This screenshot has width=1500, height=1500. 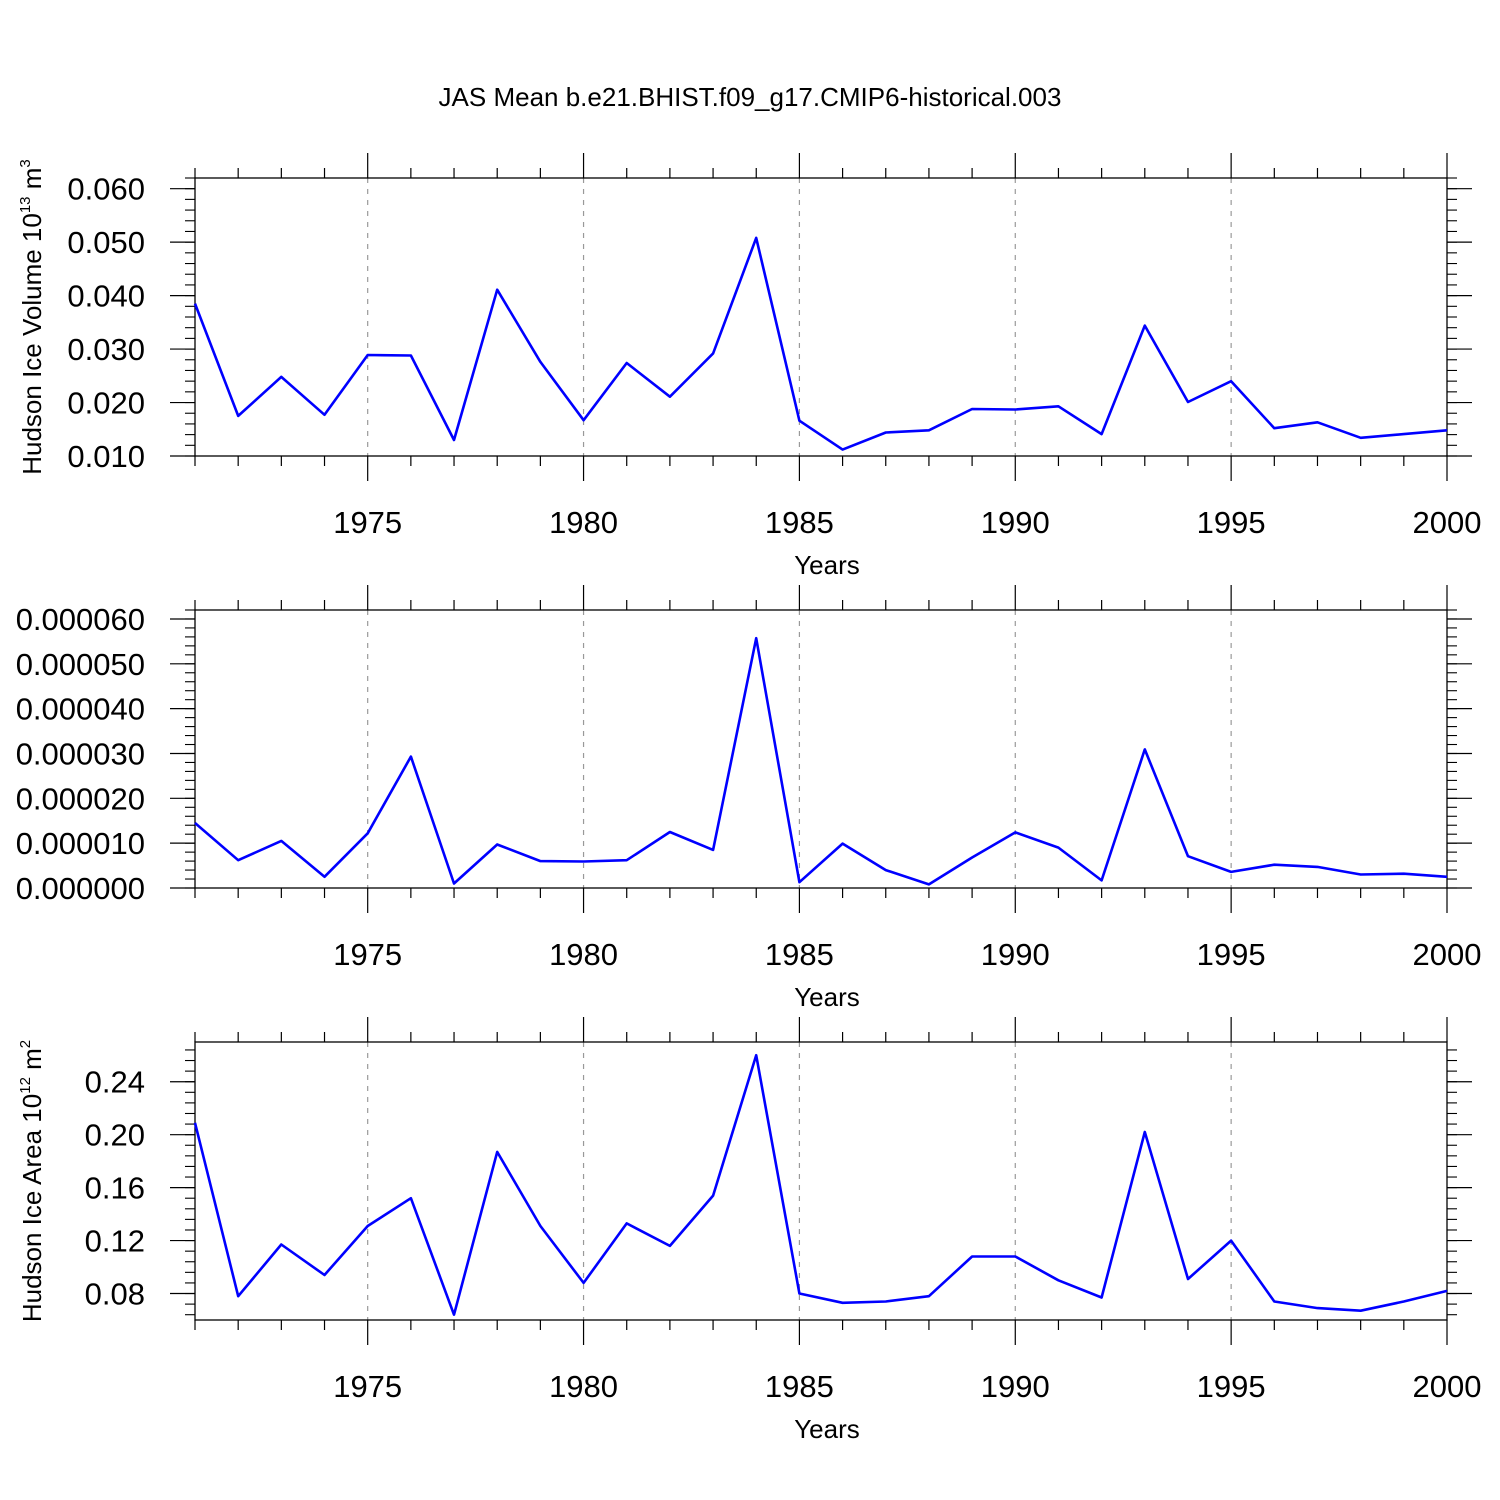 I want to click on y-tick-label: 0.20, so click(x=115, y=1135).